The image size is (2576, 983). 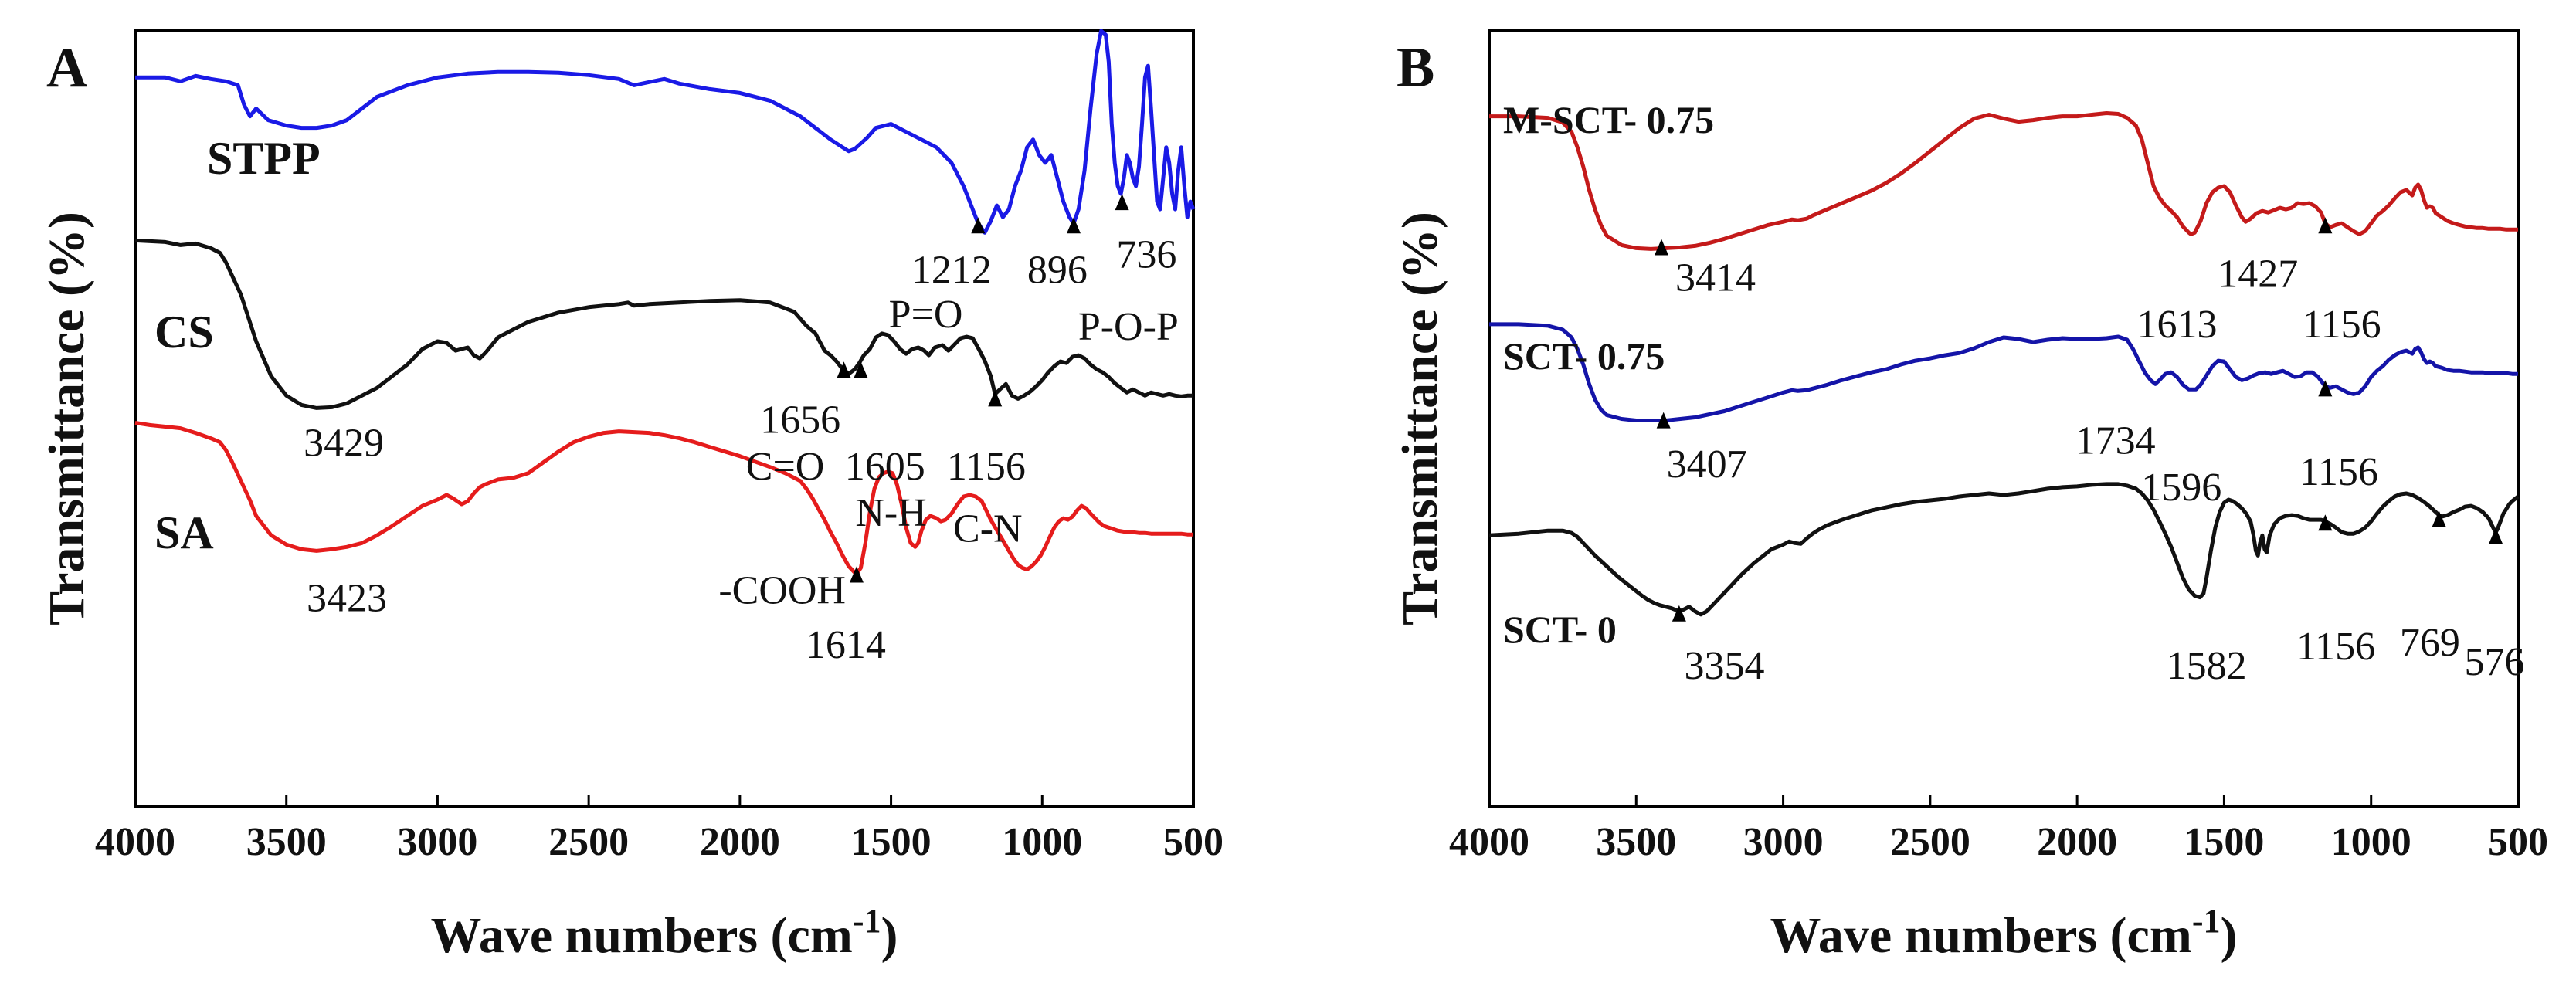 What do you see at coordinates (665, 132) in the screenshot?
I see `series-line-stpp` at bounding box center [665, 132].